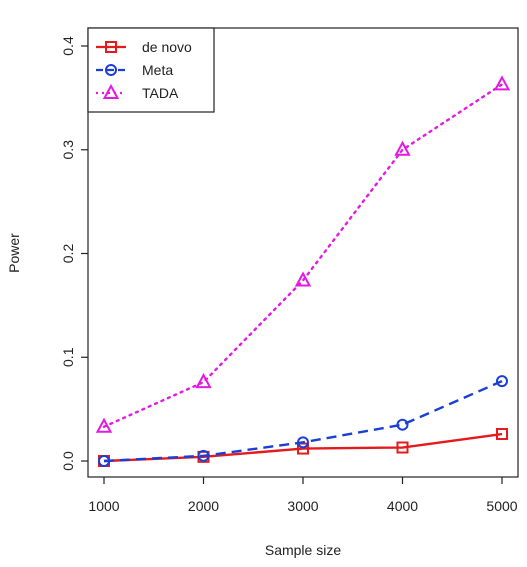  I want to click on x-tick-label: 4000, so click(402, 506).